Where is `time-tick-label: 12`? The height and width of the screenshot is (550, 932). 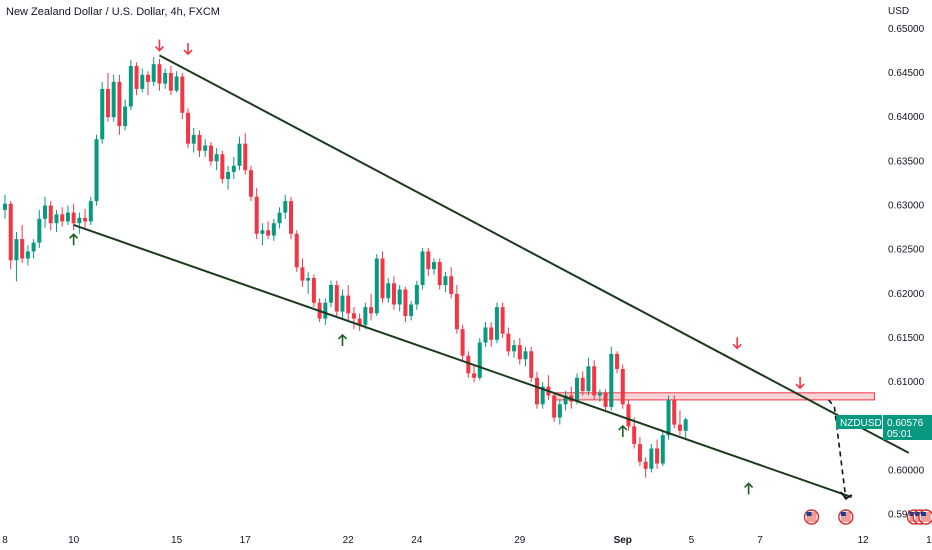
time-tick-label: 12 is located at coordinates (863, 540).